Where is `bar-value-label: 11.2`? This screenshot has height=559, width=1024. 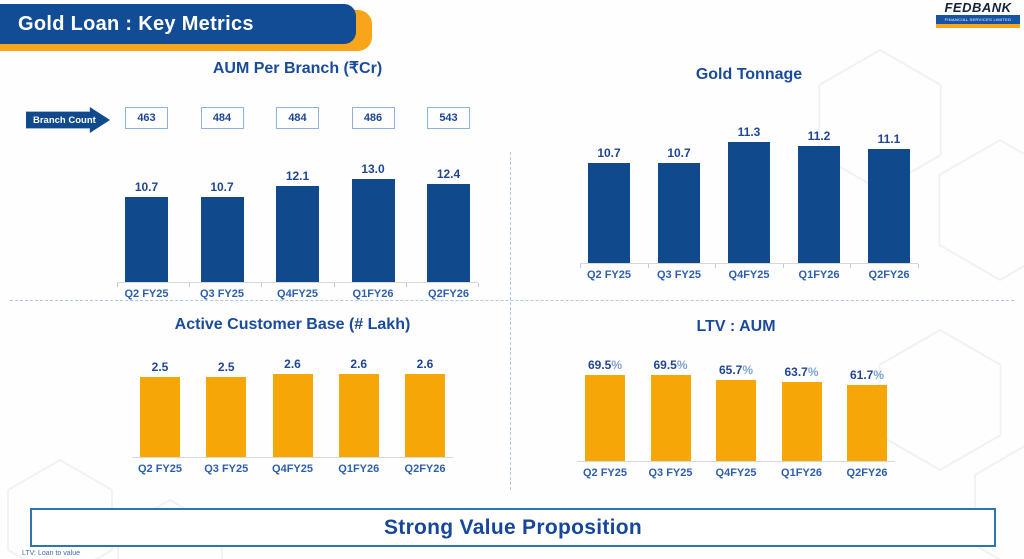 bar-value-label: 11.2 is located at coordinates (819, 135).